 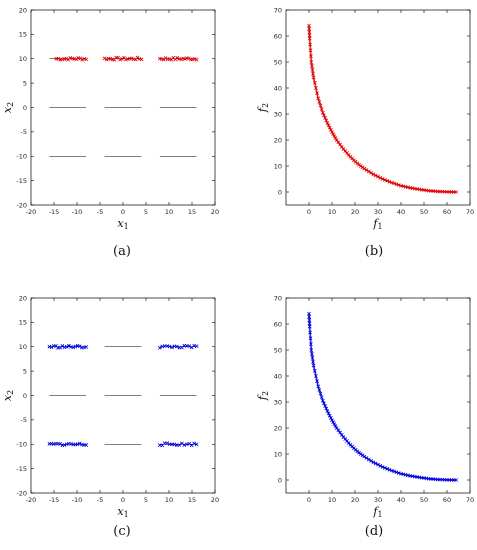 I want to click on y-axis-label: x2, so click(x=8, y=395).